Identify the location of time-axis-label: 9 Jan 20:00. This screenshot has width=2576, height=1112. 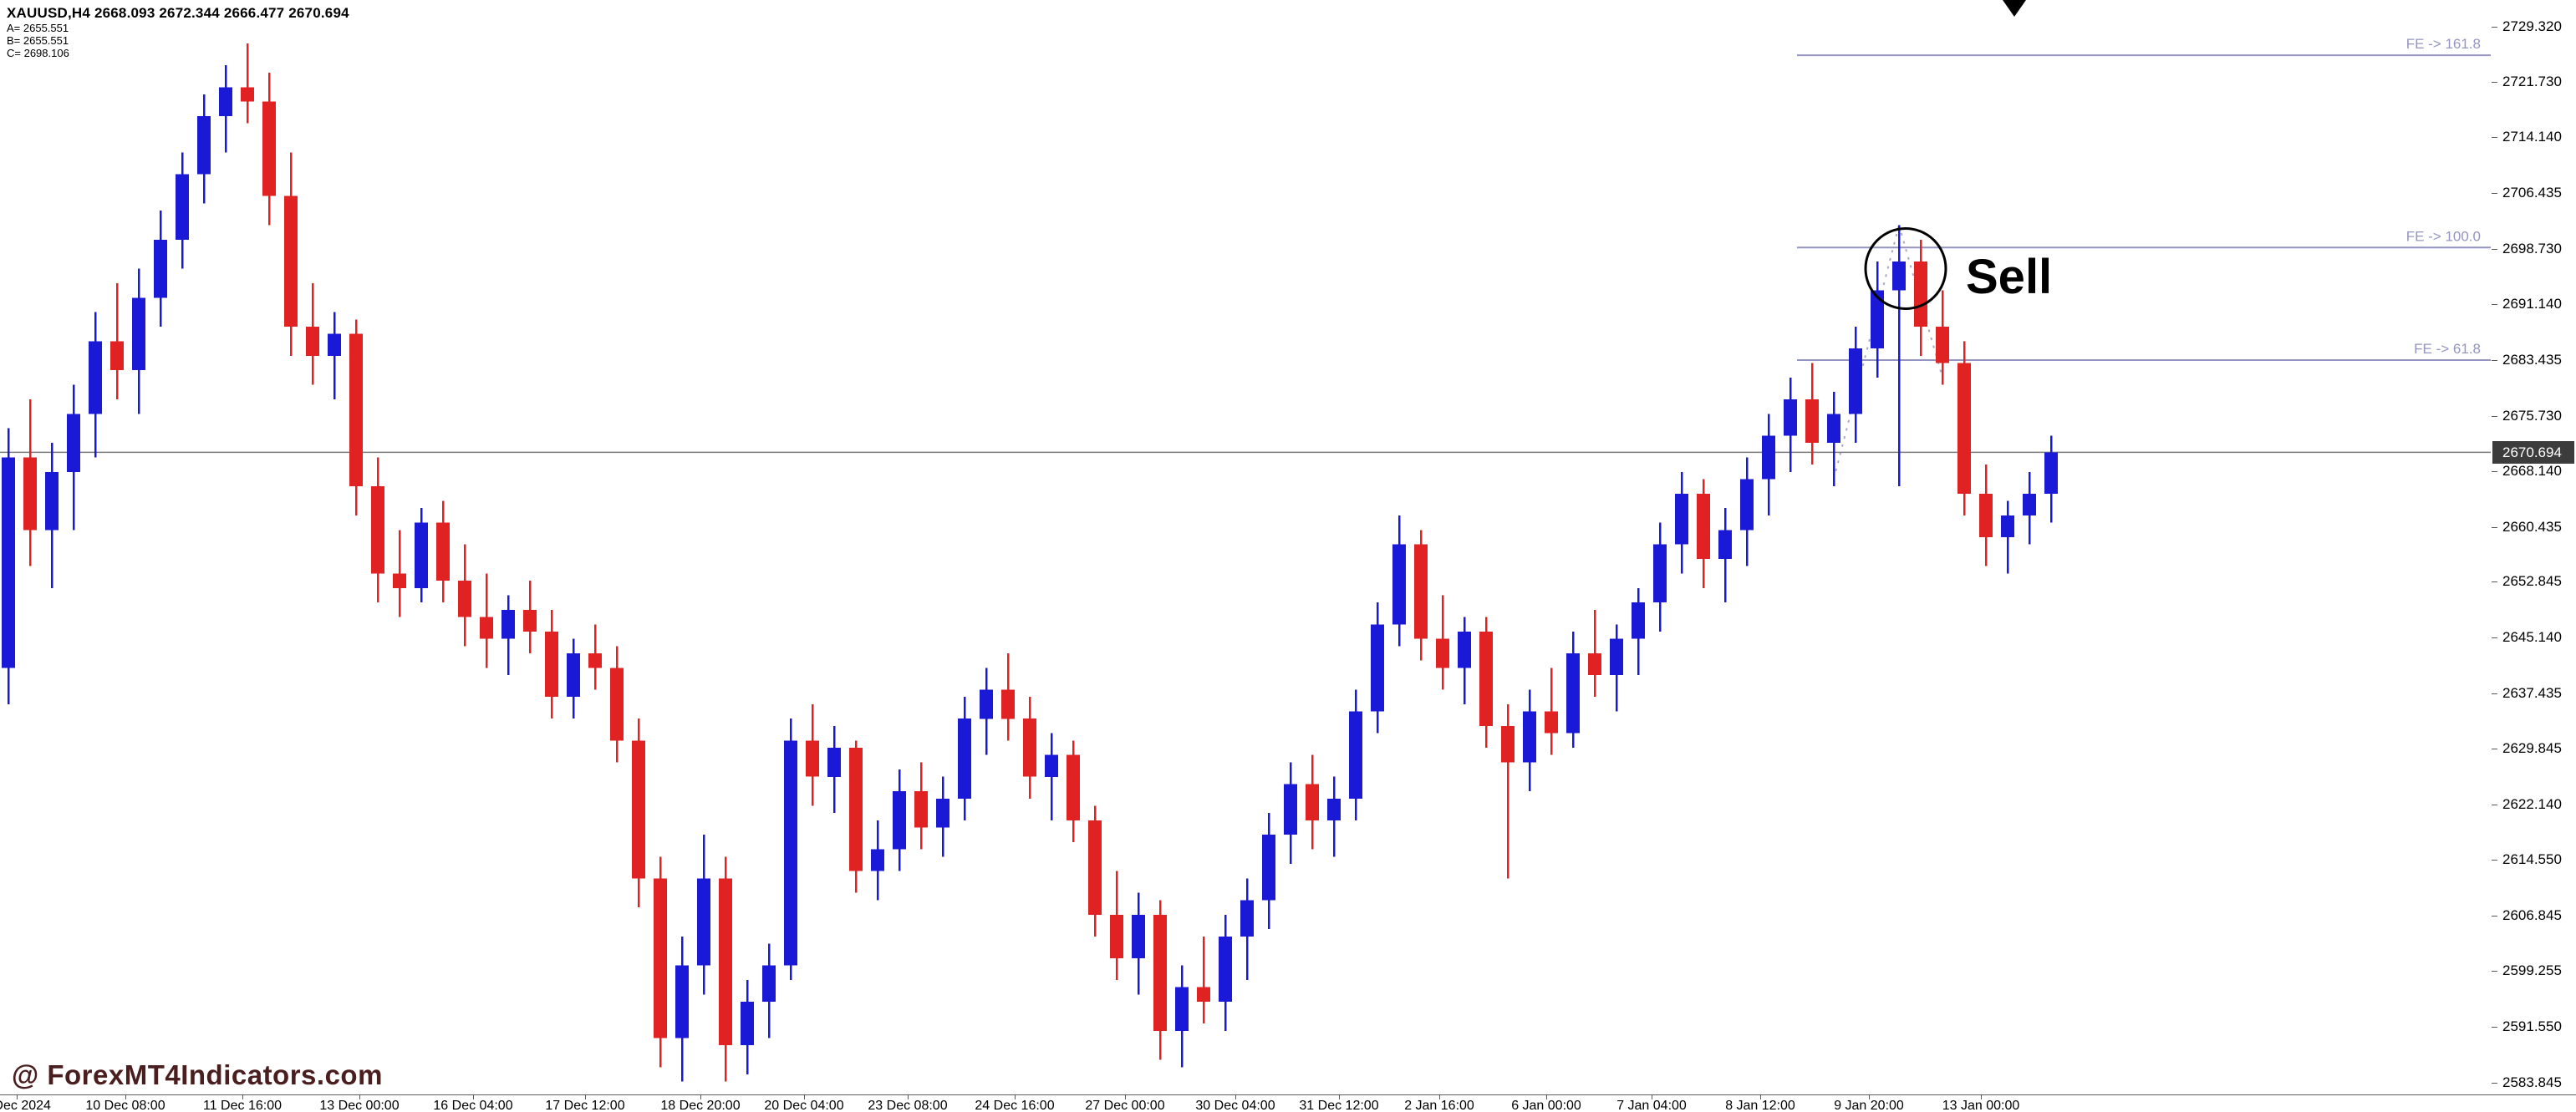
(1869, 1105).